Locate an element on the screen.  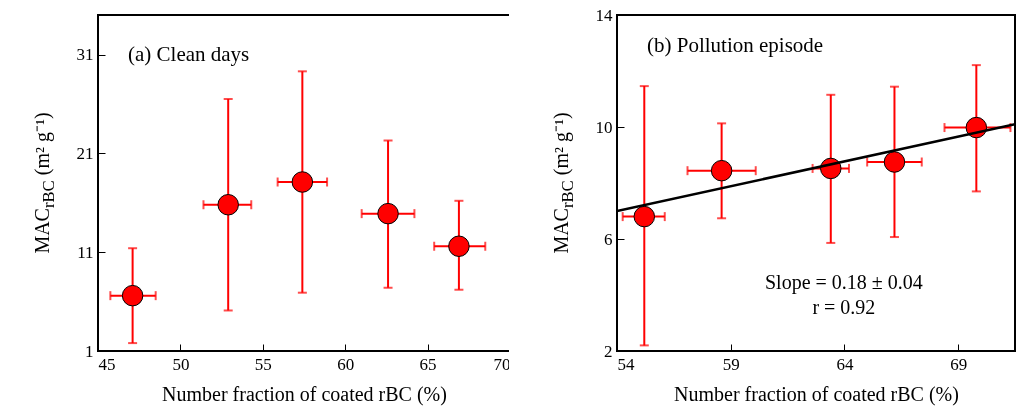
x-tick-label: 60 is located at coordinates (346, 364).